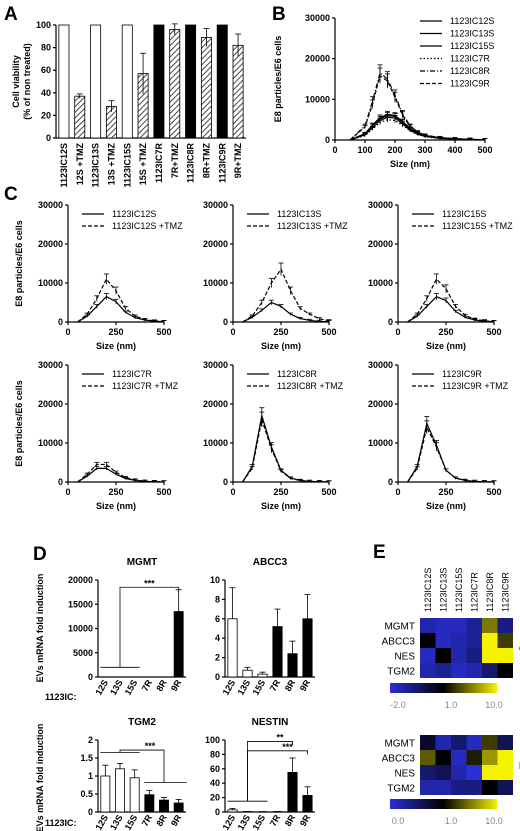  Describe the element at coordinates (145, 386) in the screenshot. I see `legend-label: 1123IC7R +TMZ` at that location.